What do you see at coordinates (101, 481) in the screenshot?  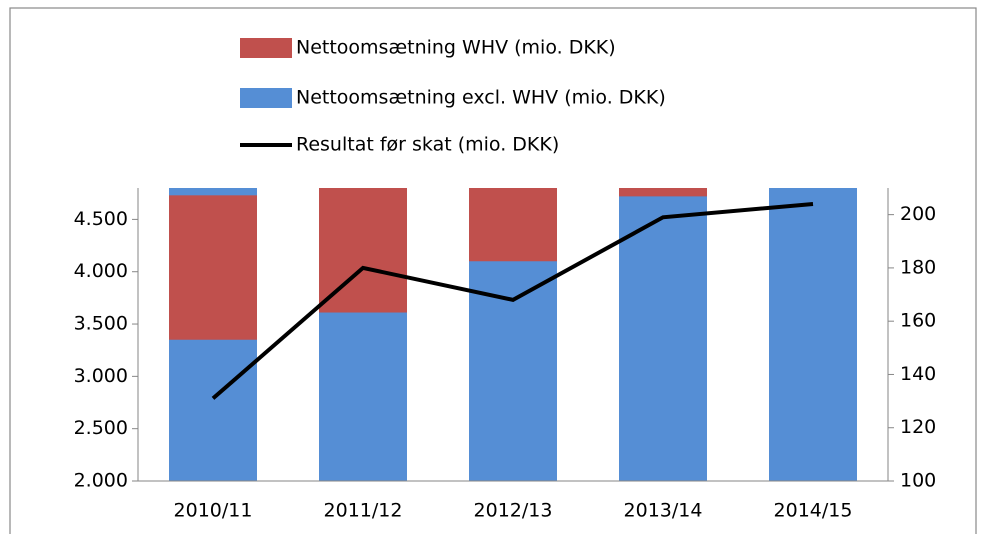 I see `y-tick-label: 2.000` at bounding box center [101, 481].